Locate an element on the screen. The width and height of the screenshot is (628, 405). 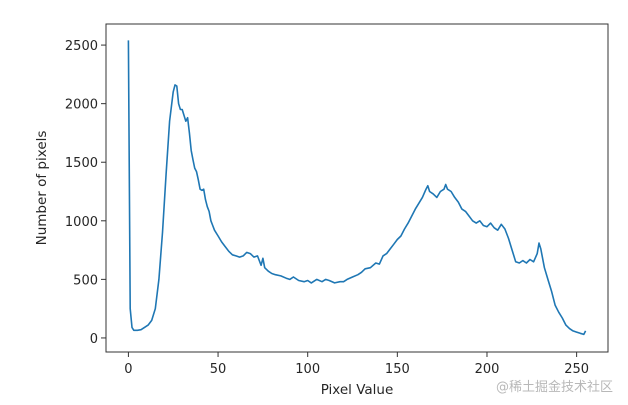
y-tick-label: 0 is located at coordinates (94, 339).